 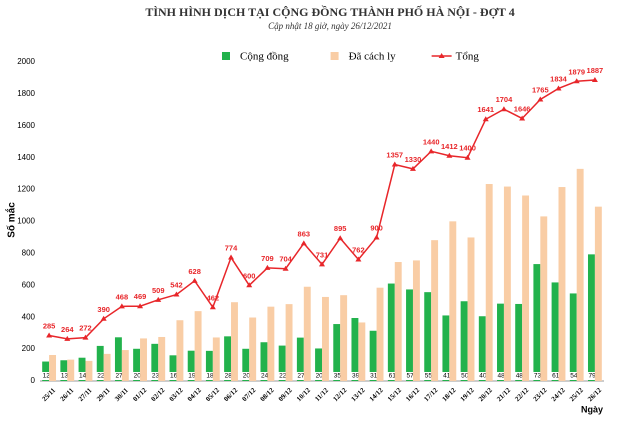 What do you see at coordinates (431, 141) in the screenshot?
I see `value-label: 1440` at bounding box center [431, 141].